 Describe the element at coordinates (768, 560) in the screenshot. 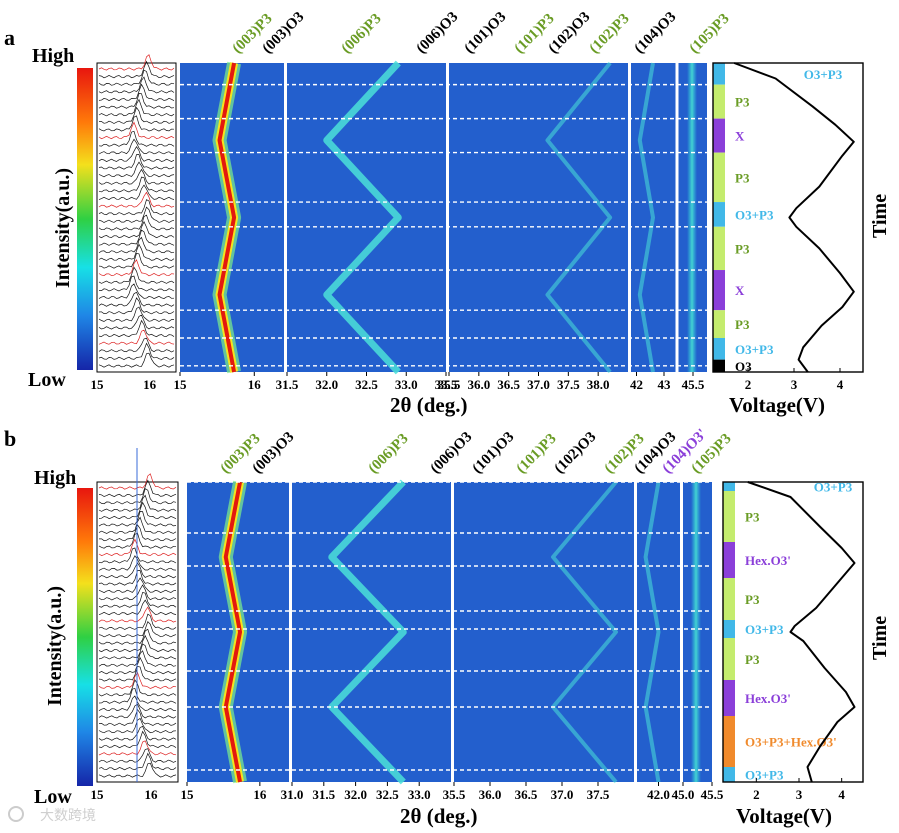

I see `phase-band-label: Hex.O3'` at that location.